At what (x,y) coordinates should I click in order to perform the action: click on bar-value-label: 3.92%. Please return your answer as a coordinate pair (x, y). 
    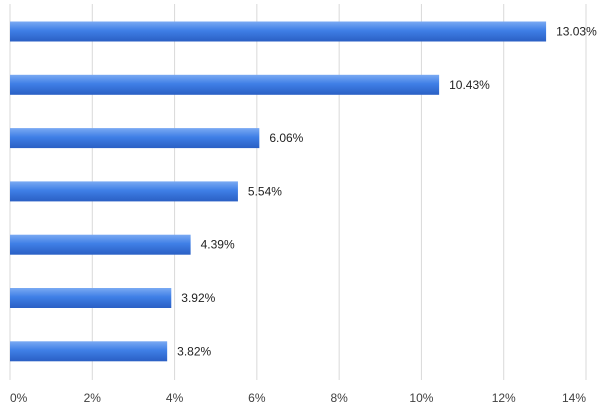
    Looking at the image, I should click on (198, 298).